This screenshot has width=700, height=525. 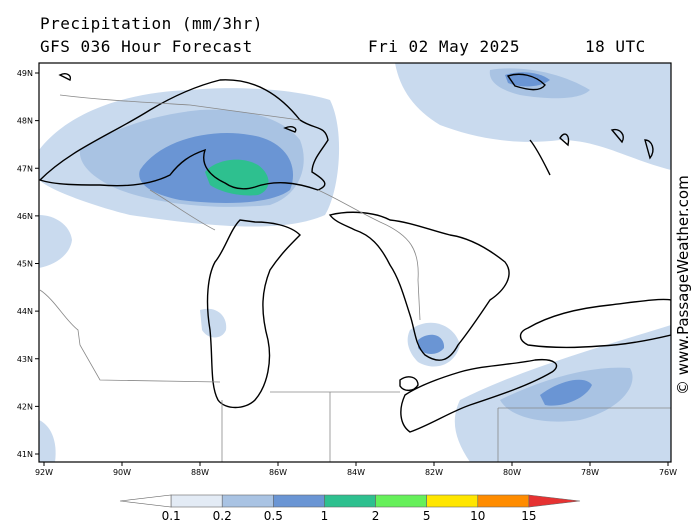 What do you see at coordinates (200, 472) in the screenshot?
I see `lon-label: 88W` at bounding box center [200, 472].